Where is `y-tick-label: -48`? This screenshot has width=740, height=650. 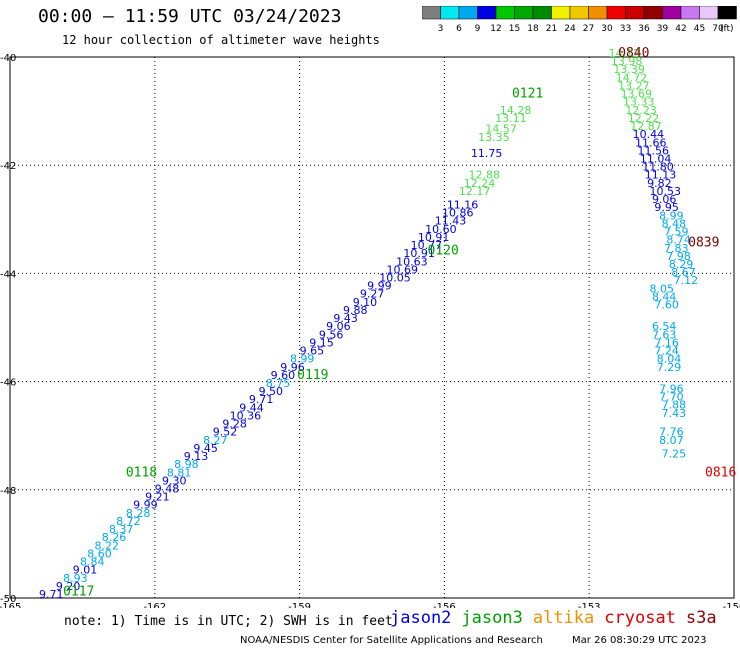
y-tick-label: -48 is located at coordinates (8, 491).